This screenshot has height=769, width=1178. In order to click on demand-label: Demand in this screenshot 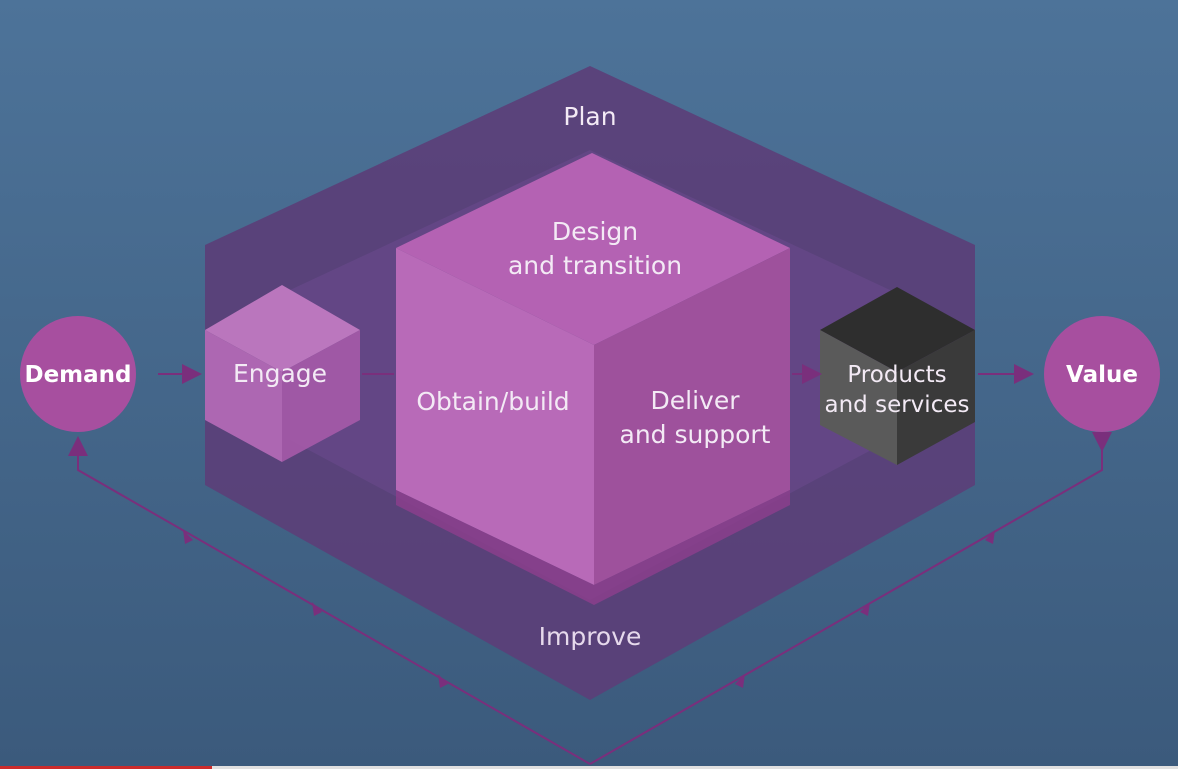, I will do `click(78, 375)`.